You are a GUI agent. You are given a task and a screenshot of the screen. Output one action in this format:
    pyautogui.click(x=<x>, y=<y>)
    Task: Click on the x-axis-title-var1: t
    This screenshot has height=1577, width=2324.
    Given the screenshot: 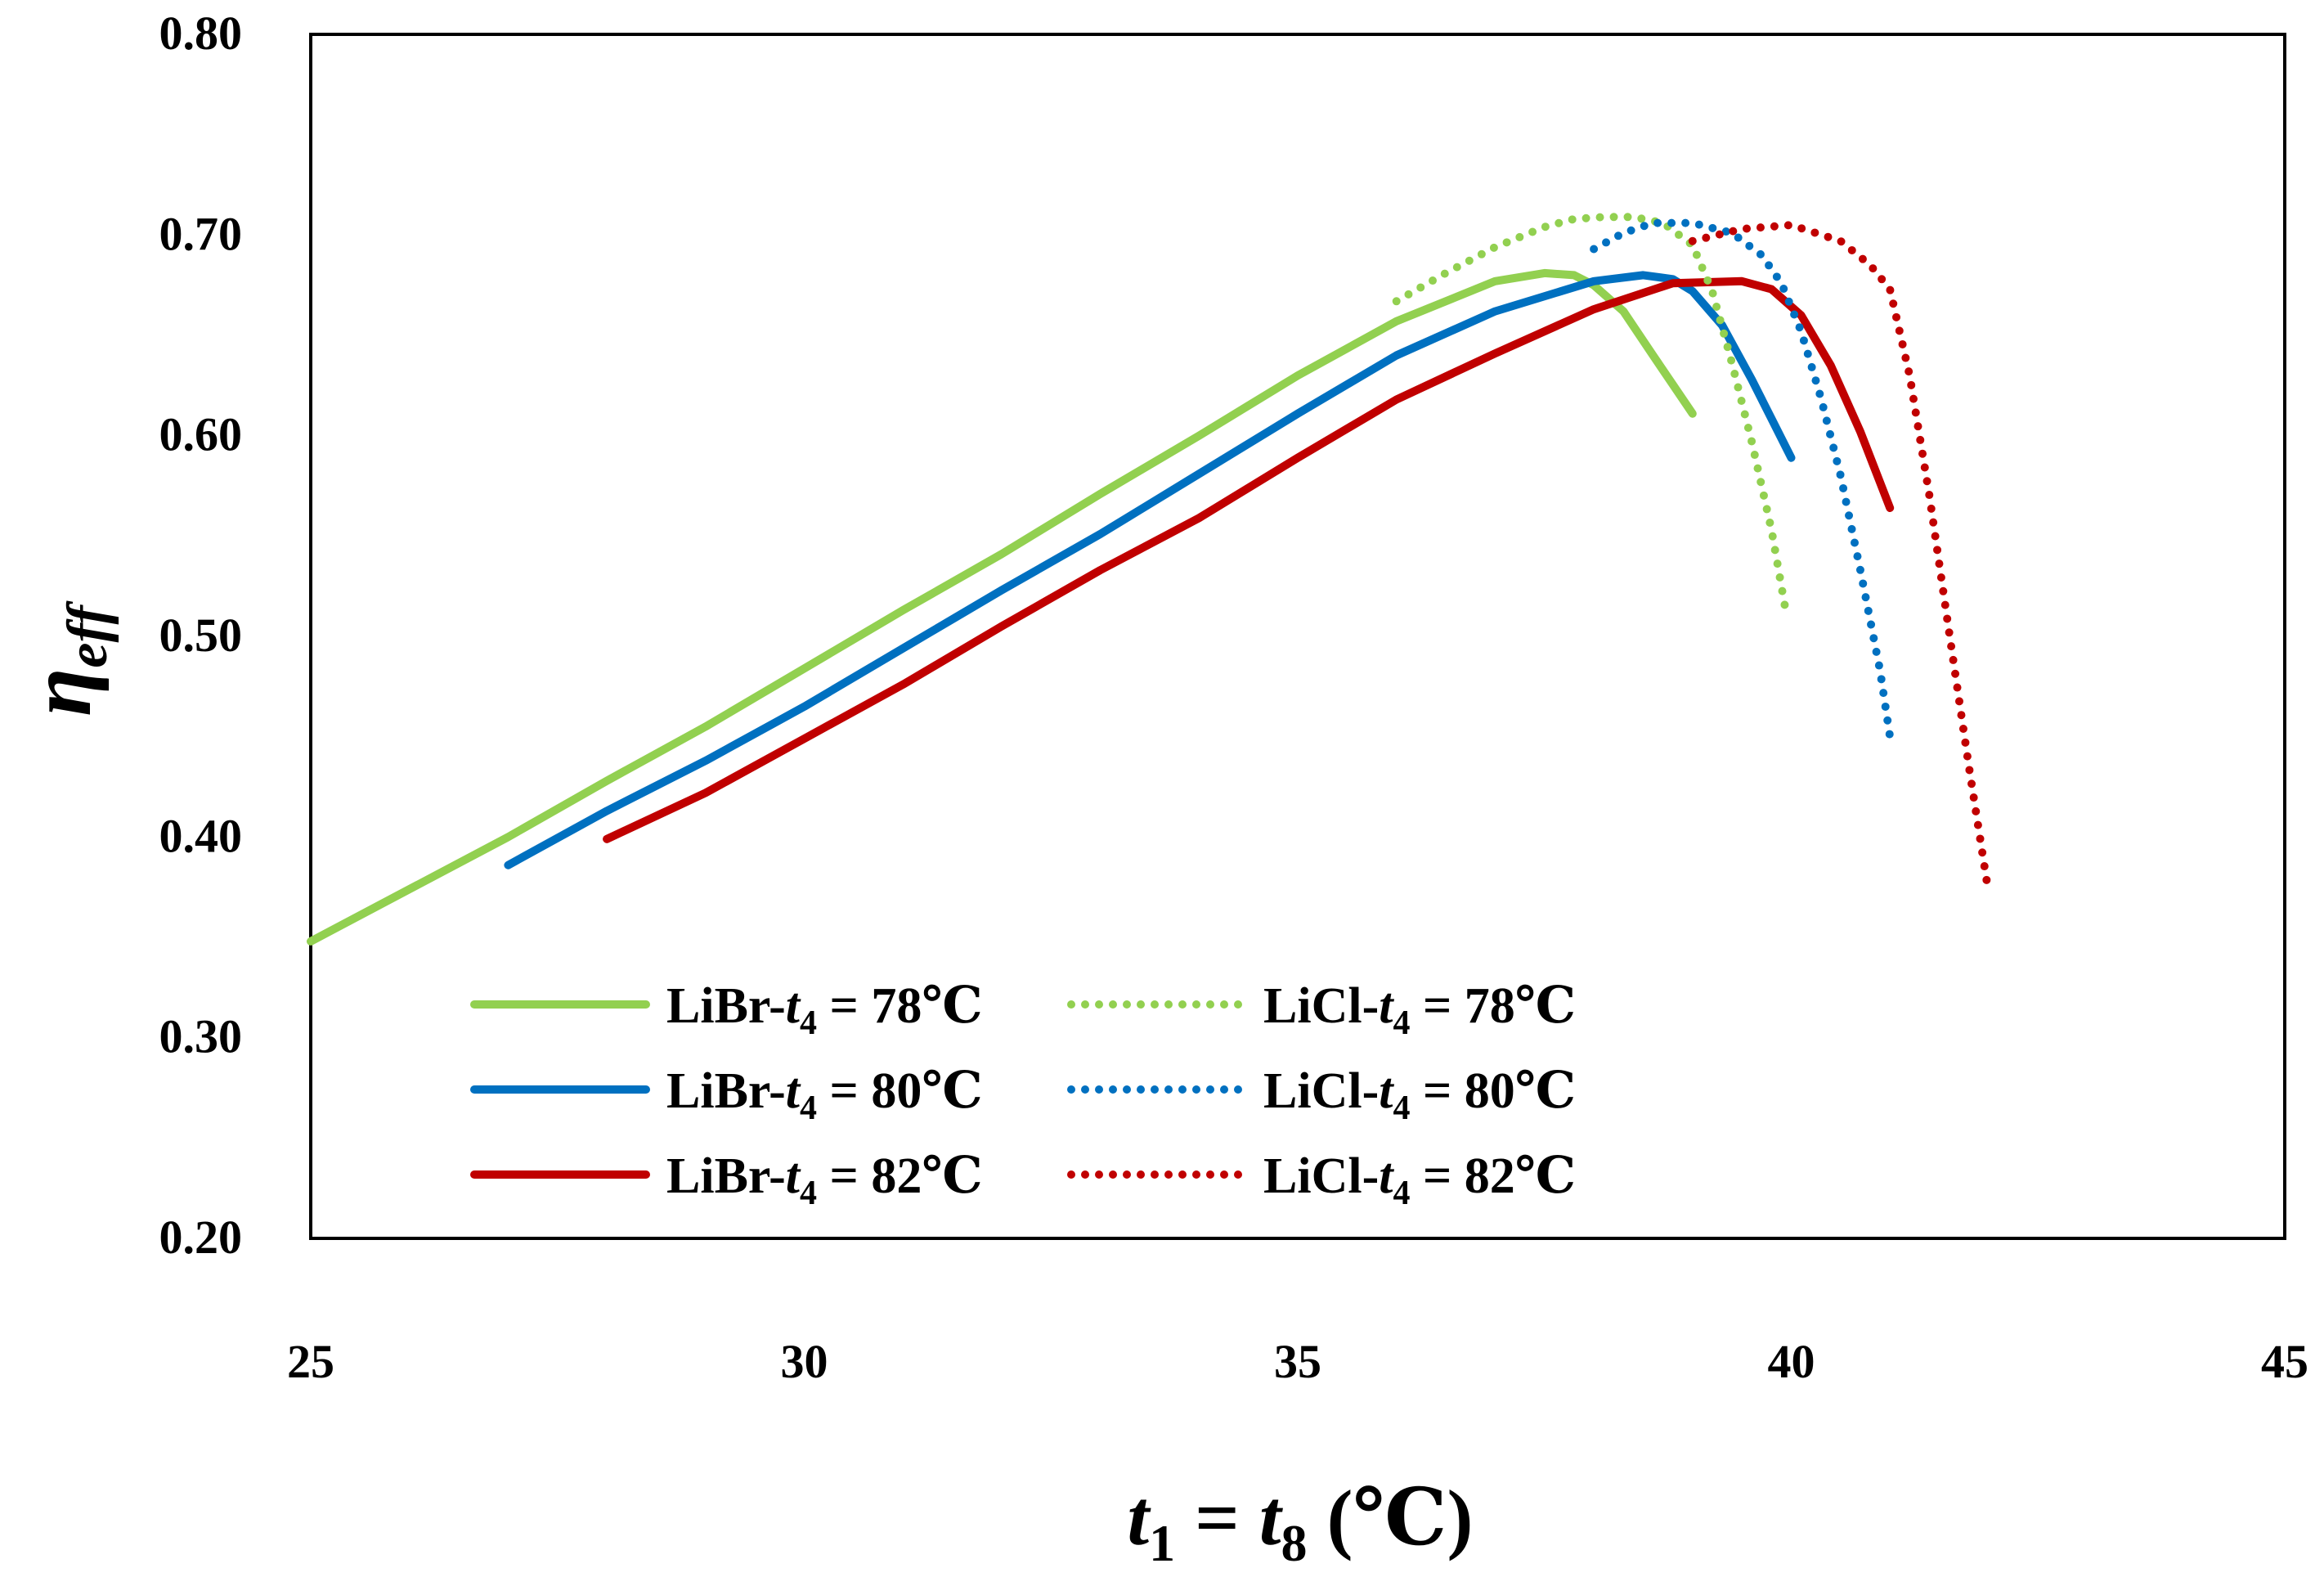 What is the action you would take?
    pyautogui.click(x=1139, y=1517)
    